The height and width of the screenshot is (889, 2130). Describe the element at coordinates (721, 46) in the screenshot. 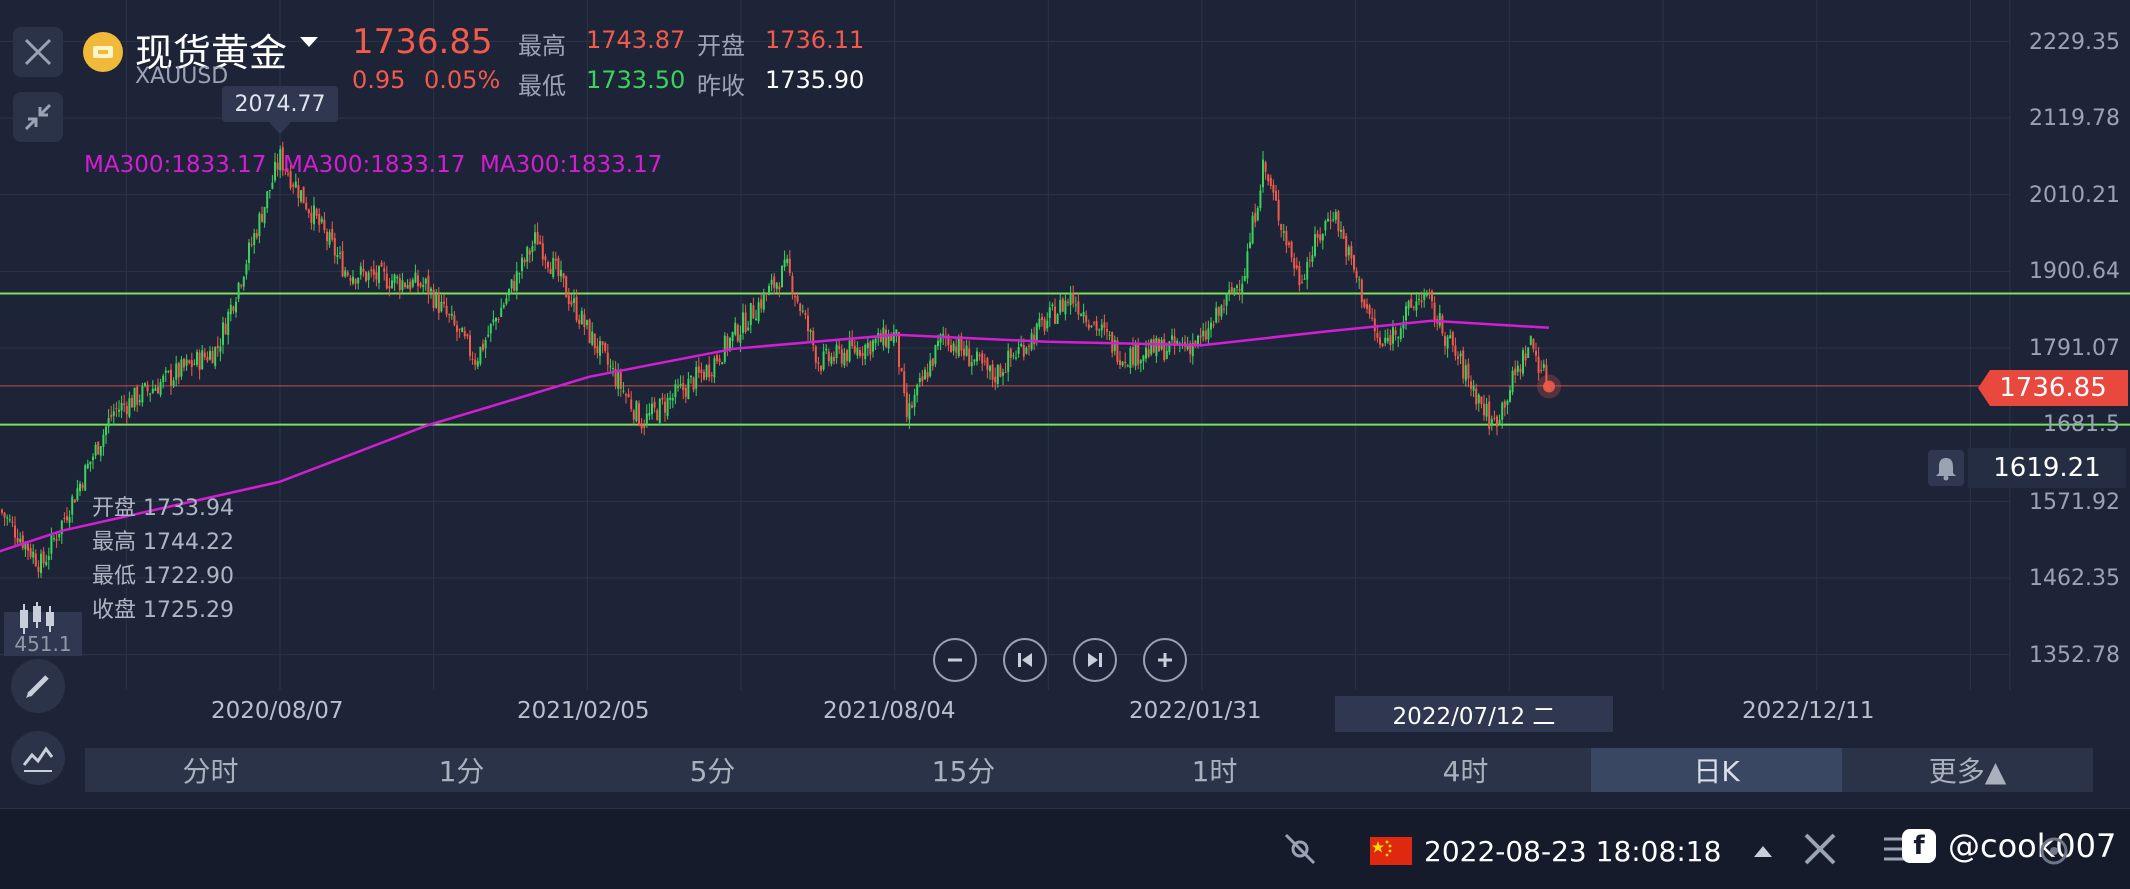

I see `open-label: 开盘` at that location.